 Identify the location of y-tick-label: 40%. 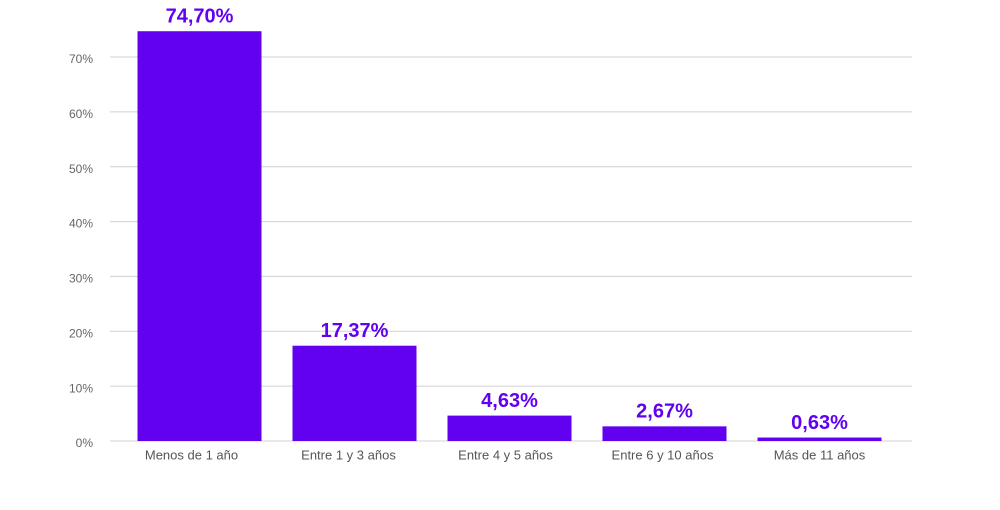
(81, 224).